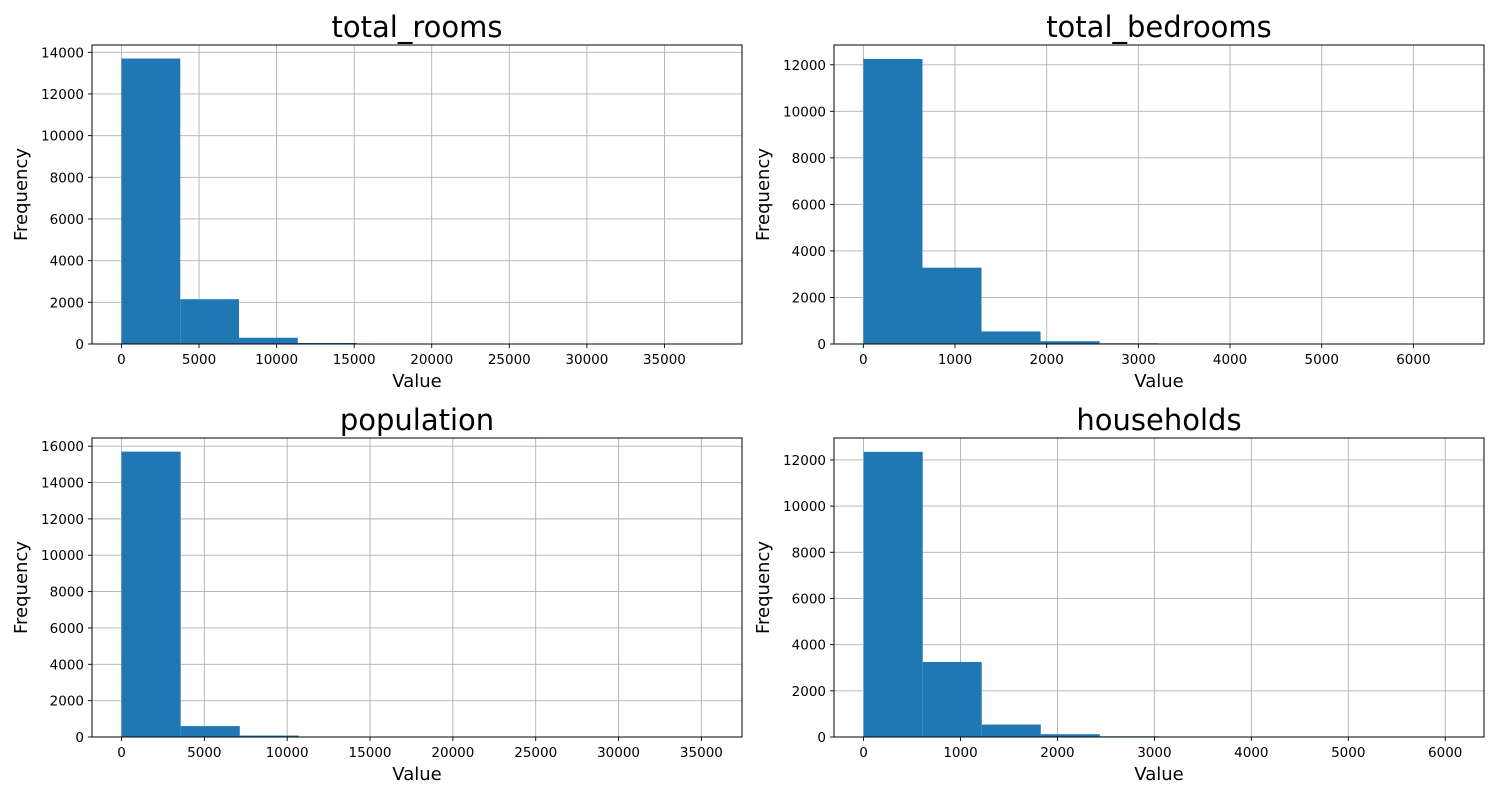 The height and width of the screenshot is (804, 1500). I want to click on y-tick-label: 16000, so click(62, 447).